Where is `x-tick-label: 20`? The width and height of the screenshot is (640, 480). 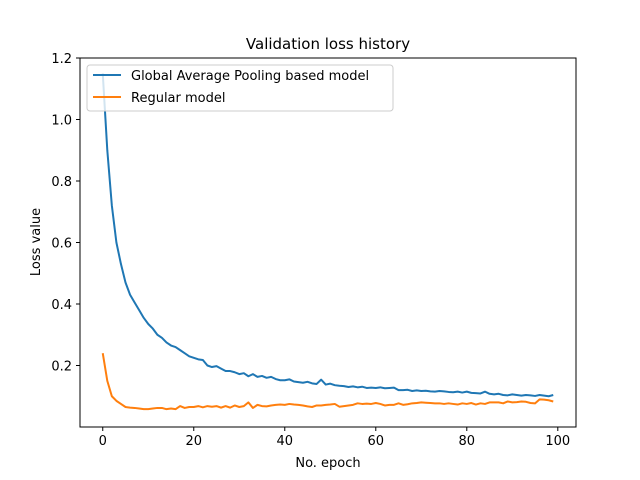 x-tick-label: 20 is located at coordinates (193, 441).